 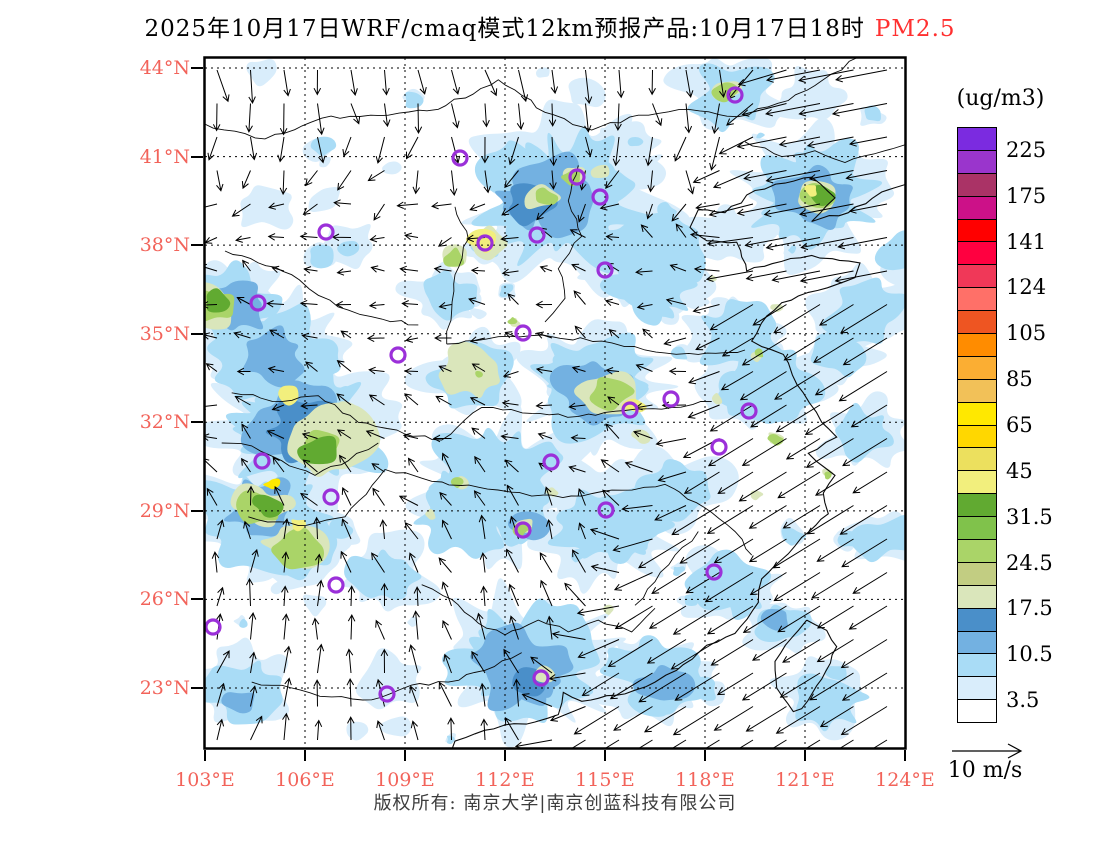 What do you see at coordinates (197, 333) in the screenshot?
I see `lat-axis-tick` at bounding box center [197, 333].